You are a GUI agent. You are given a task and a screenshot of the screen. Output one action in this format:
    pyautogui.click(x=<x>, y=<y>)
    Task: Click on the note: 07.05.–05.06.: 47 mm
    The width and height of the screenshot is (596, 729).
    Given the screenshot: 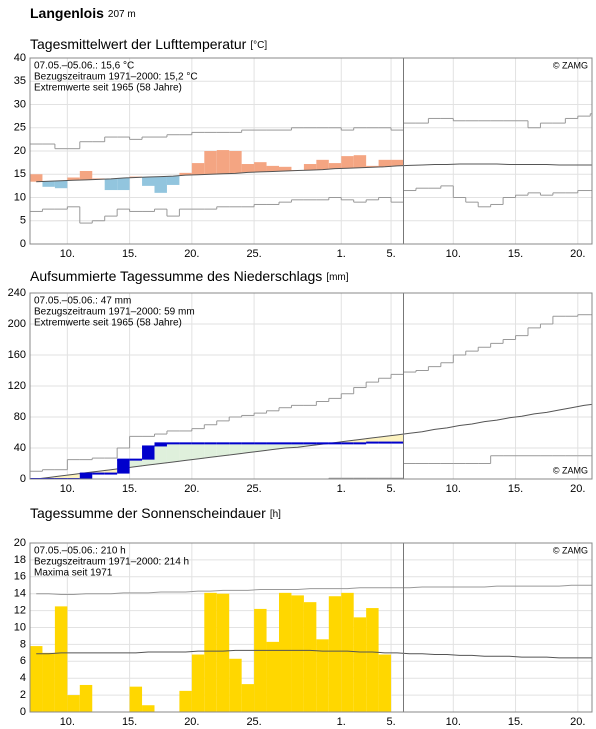 What is the action you would take?
    pyautogui.click(x=82, y=301)
    